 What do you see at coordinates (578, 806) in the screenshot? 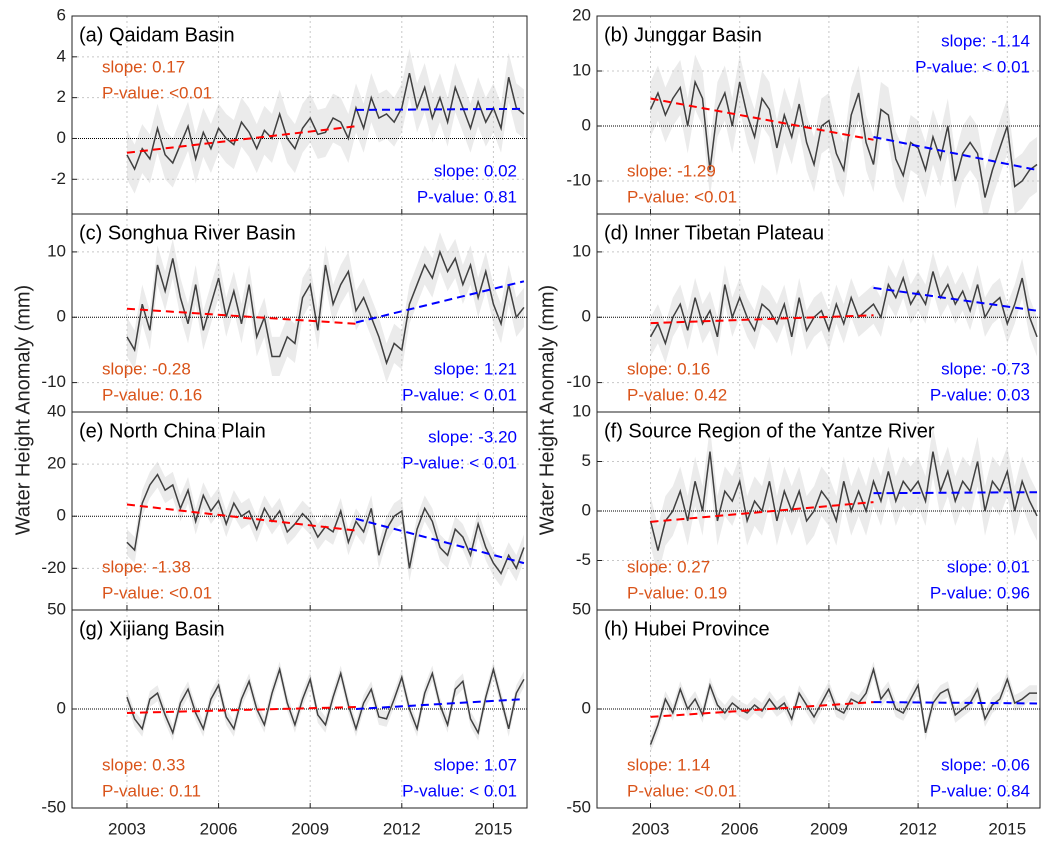
I see `y-tick-label: -50` at bounding box center [578, 806].